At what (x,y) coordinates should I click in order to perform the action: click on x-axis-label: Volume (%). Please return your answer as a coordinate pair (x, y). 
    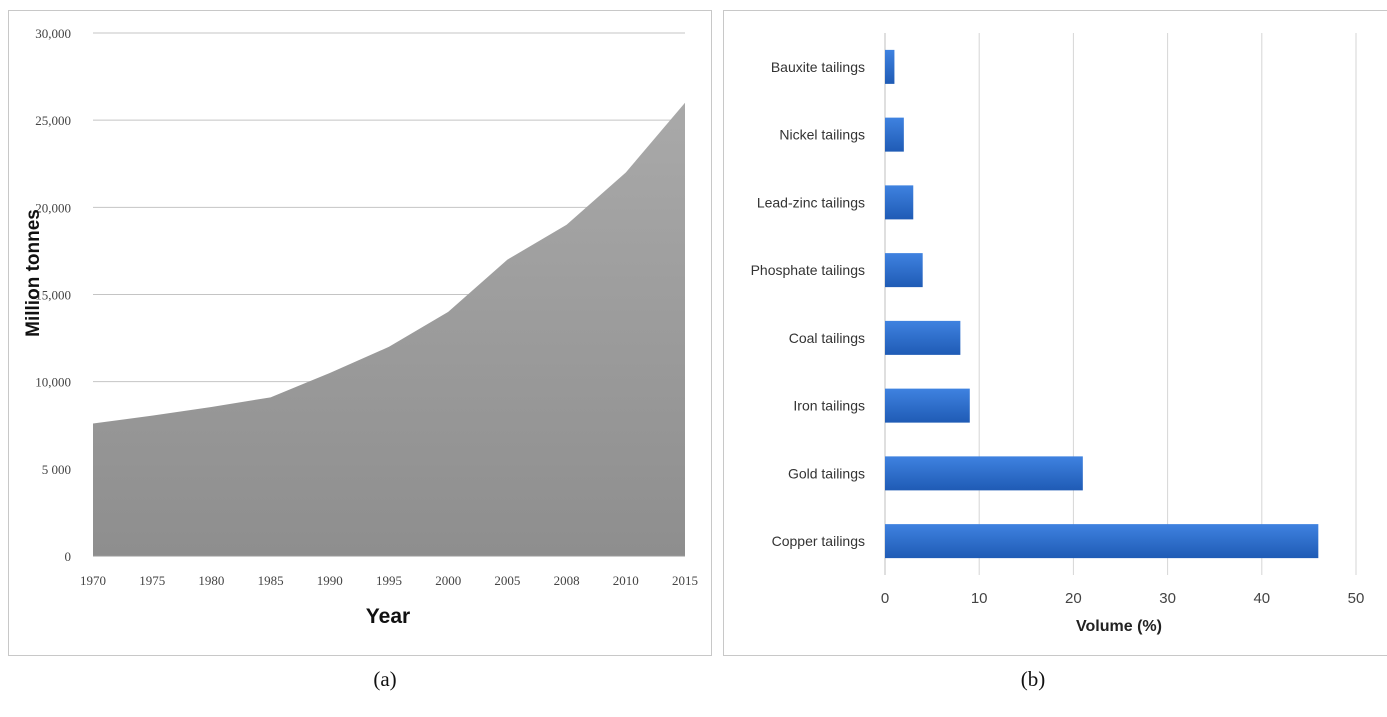
    Looking at the image, I should click on (1119, 626).